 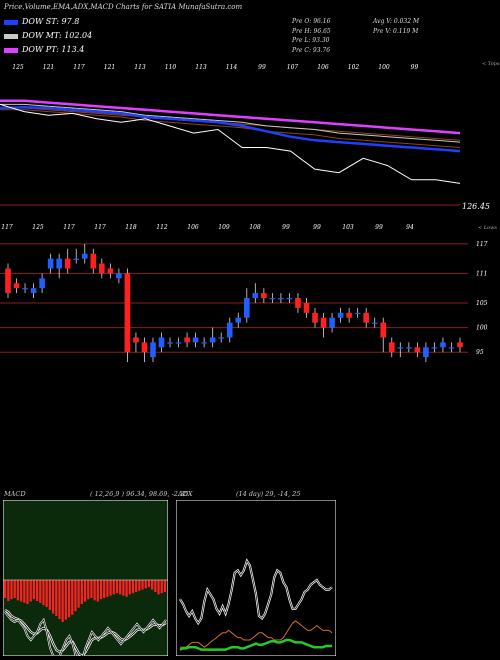 What do you see at coordinates (256, 604) in the screenshot?
I see `adx-lines` at bounding box center [256, 604].